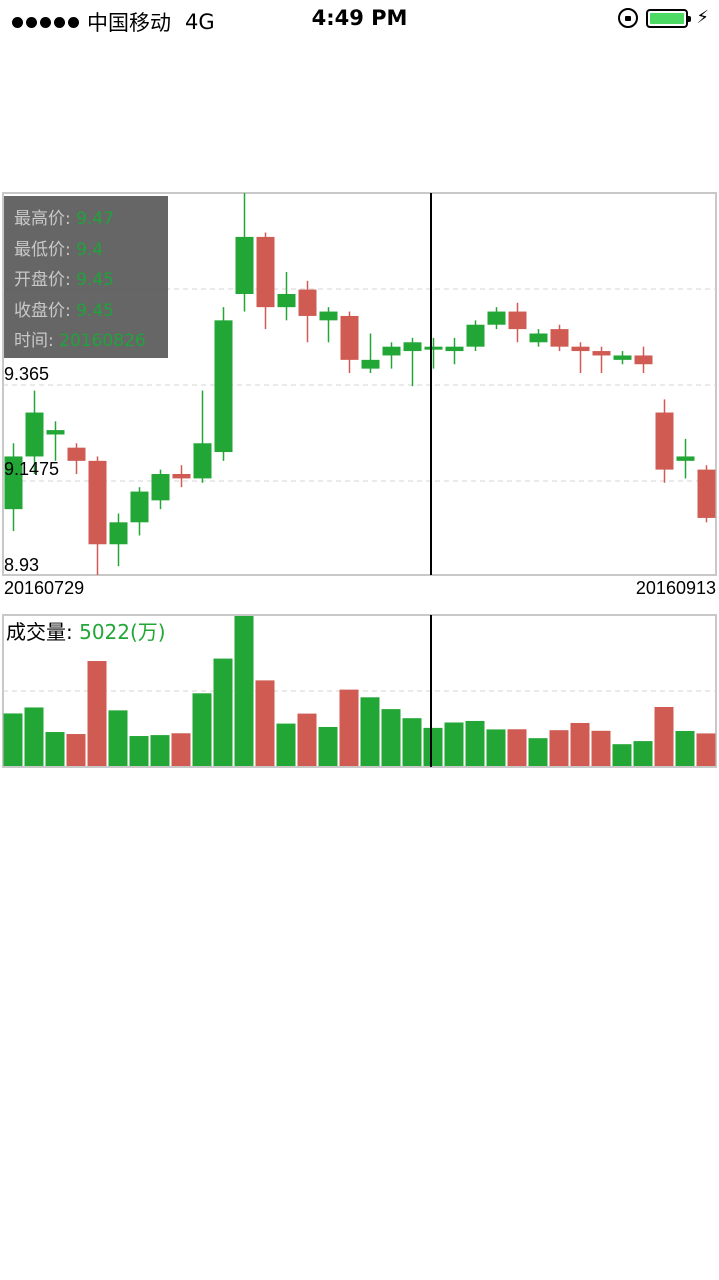 The image size is (719, 1280). Describe the element at coordinates (91, 311) in the screenshot. I see `info-row-close: 收盘价: 9.45` at that location.